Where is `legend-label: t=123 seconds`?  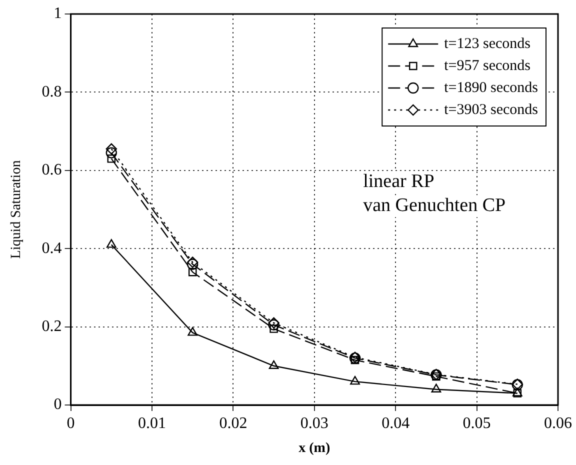
legend-label: t=123 seconds is located at coordinates (487, 44).